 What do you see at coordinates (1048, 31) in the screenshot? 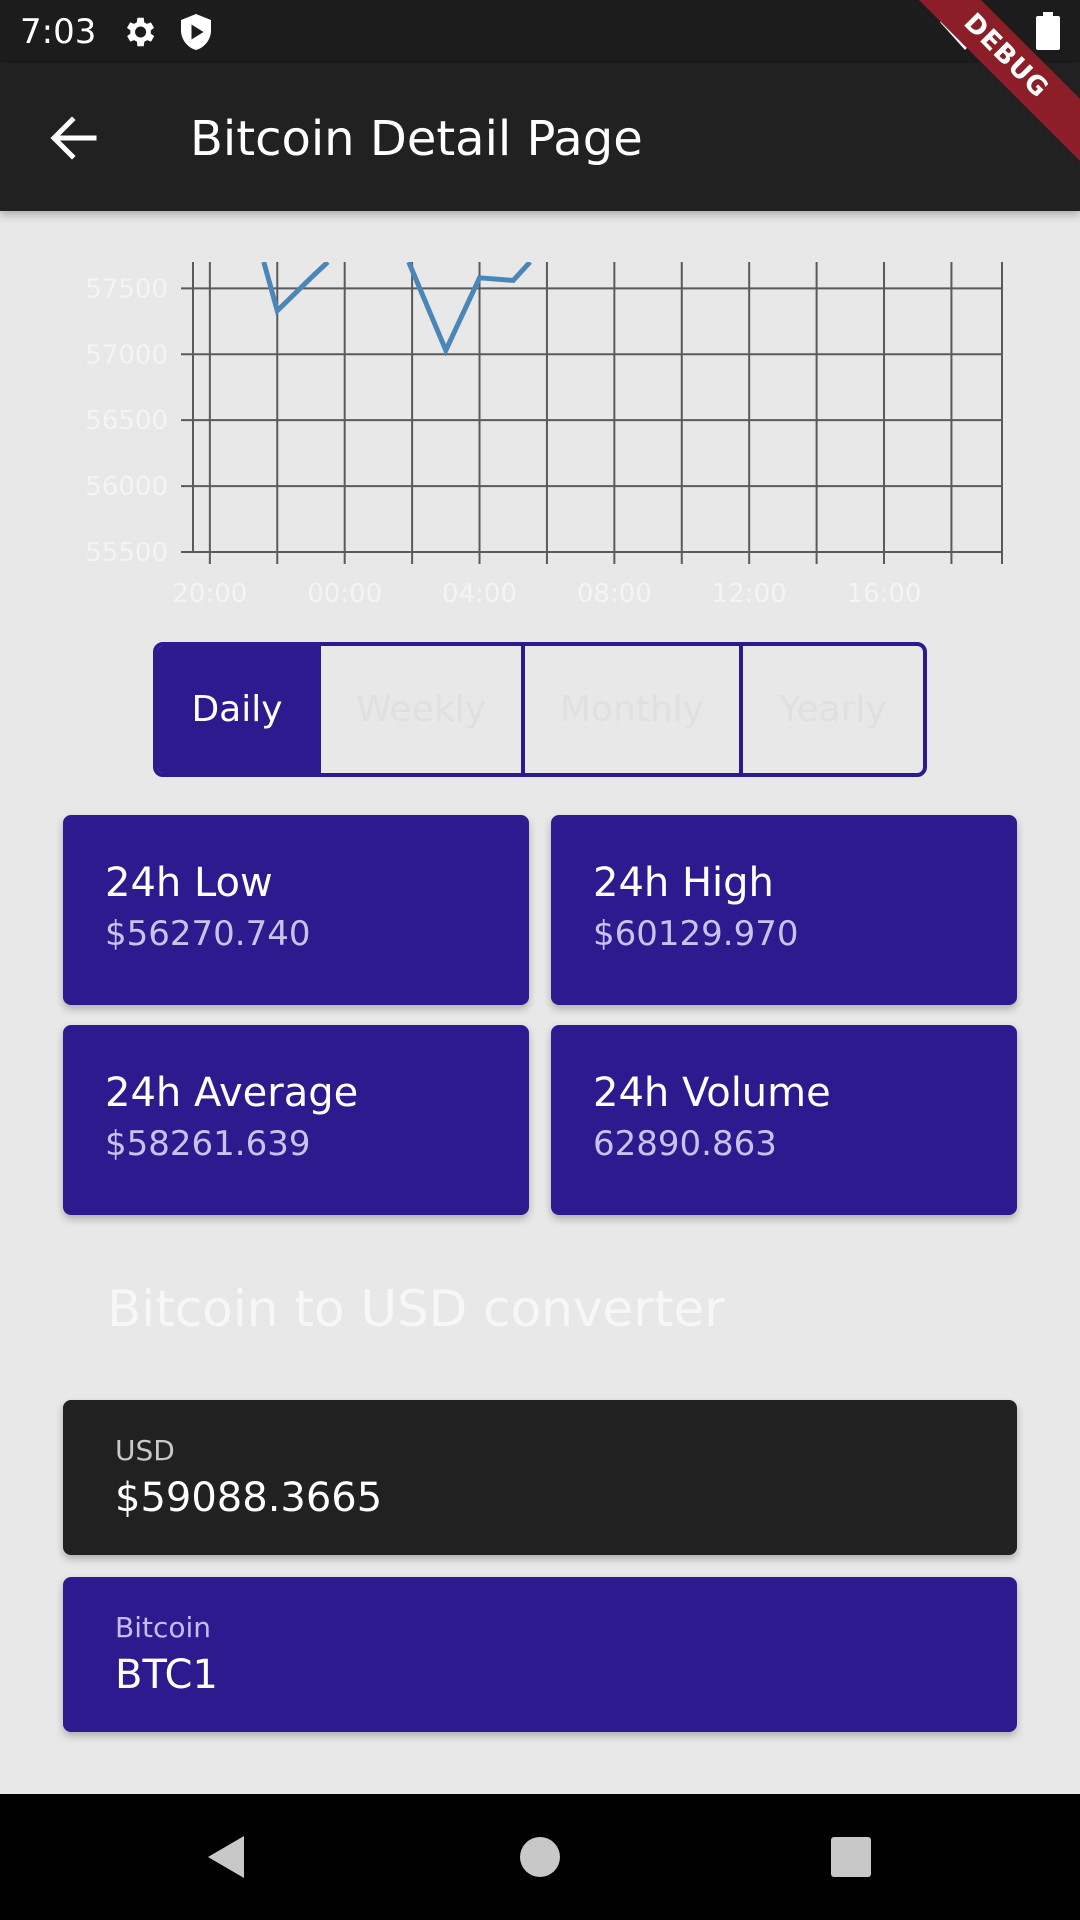
I see `battery-icon` at bounding box center [1048, 31].